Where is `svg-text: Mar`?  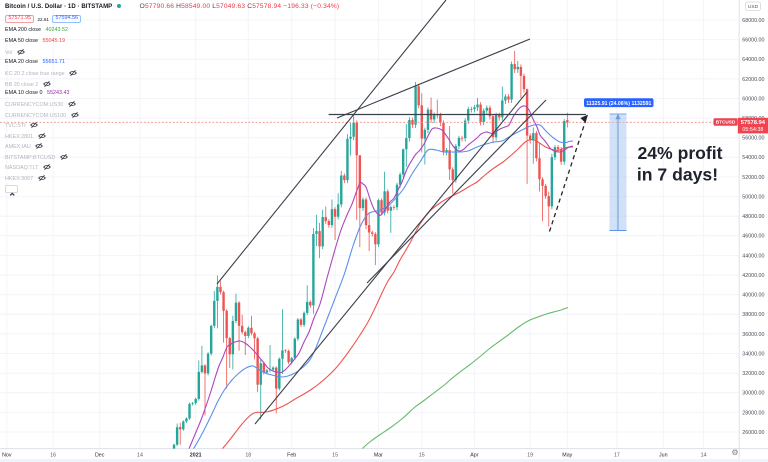
svg-text: Mar is located at coordinates (378, 455).